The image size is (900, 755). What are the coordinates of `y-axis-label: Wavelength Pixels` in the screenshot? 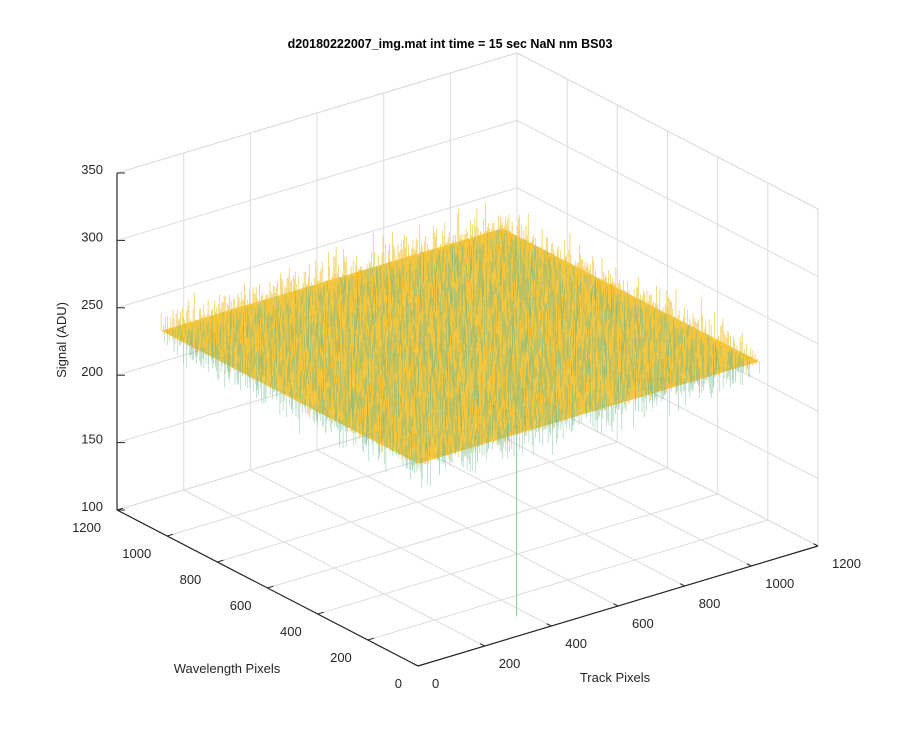 It's located at (227, 668).